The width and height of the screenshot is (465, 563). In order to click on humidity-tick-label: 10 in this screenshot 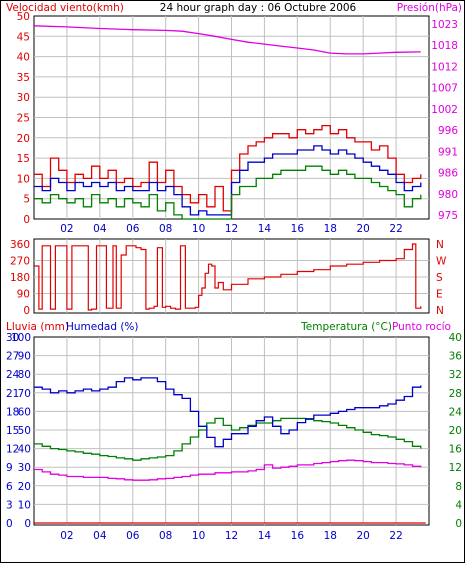, I will do `click(24, 505)`.